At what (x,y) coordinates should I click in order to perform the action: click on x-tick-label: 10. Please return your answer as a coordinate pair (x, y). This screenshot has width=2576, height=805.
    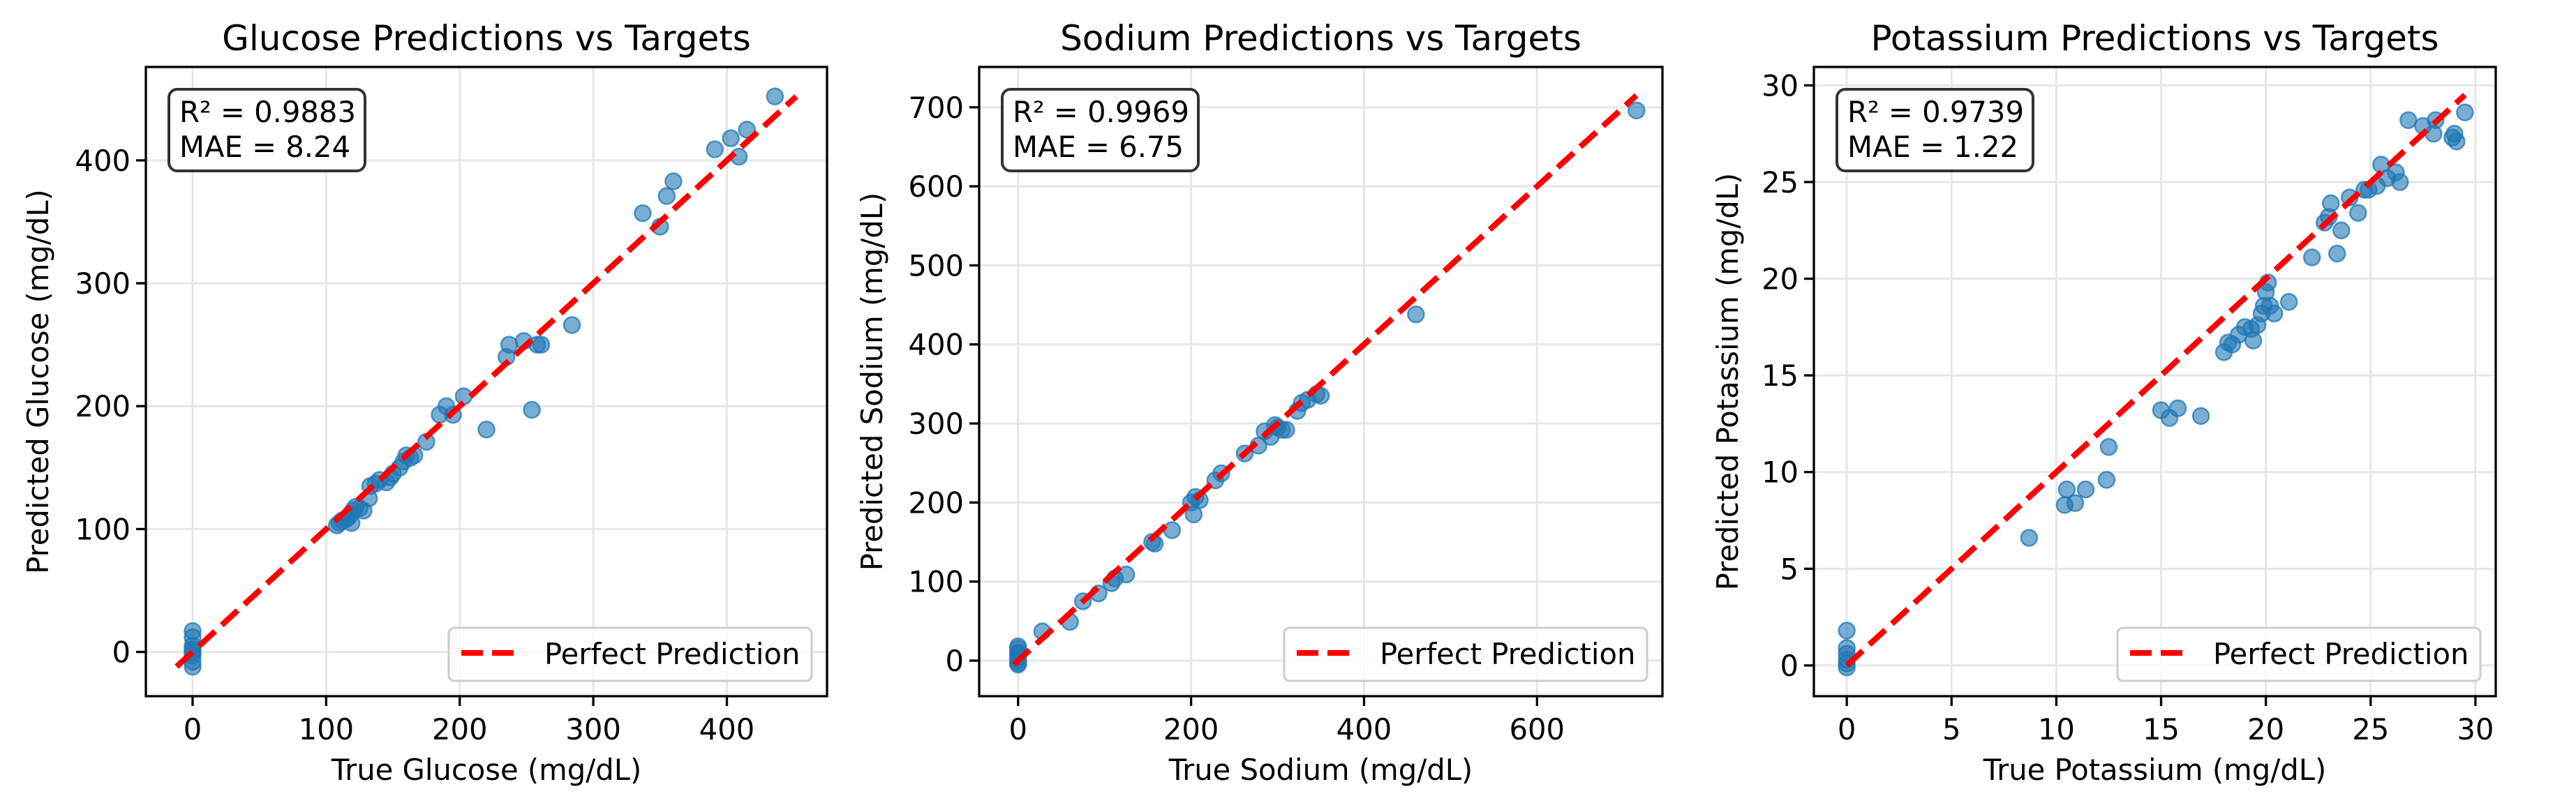
    Looking at the image, I should click on (2056, 729).